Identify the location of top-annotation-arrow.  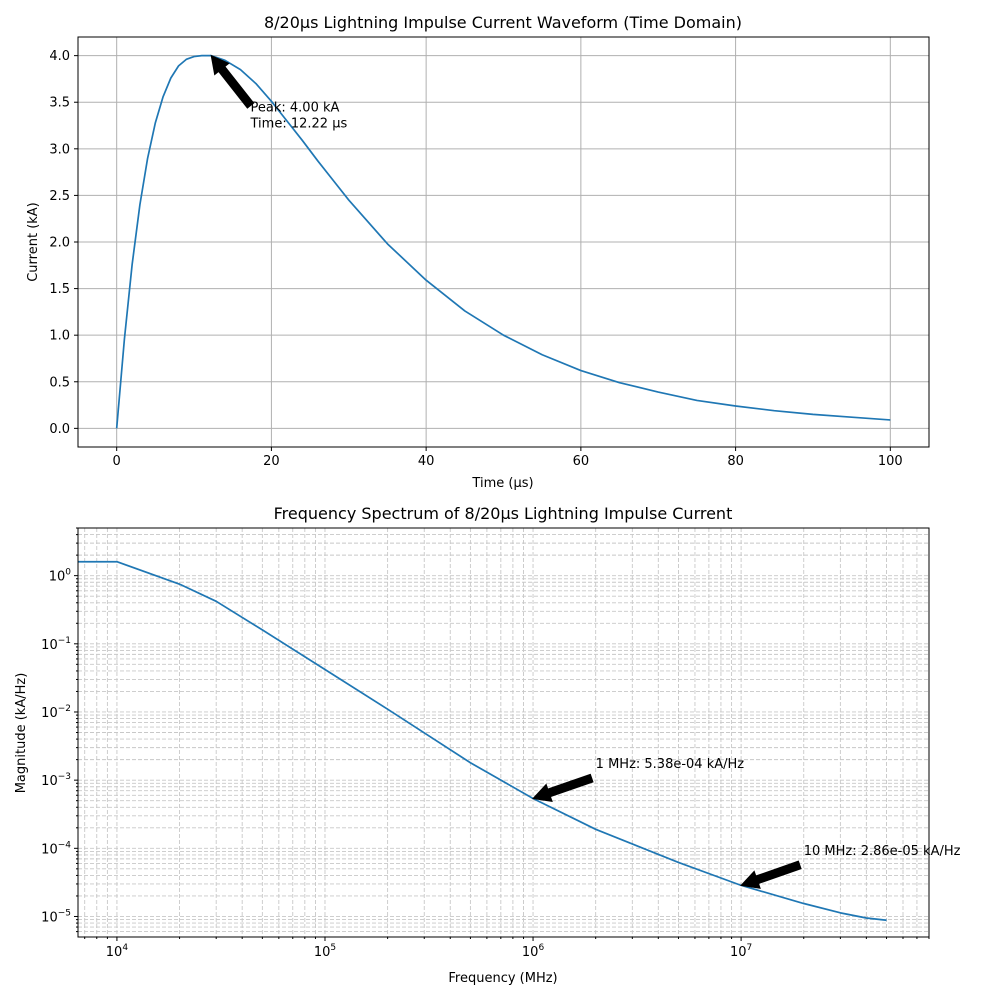
(232, 81).